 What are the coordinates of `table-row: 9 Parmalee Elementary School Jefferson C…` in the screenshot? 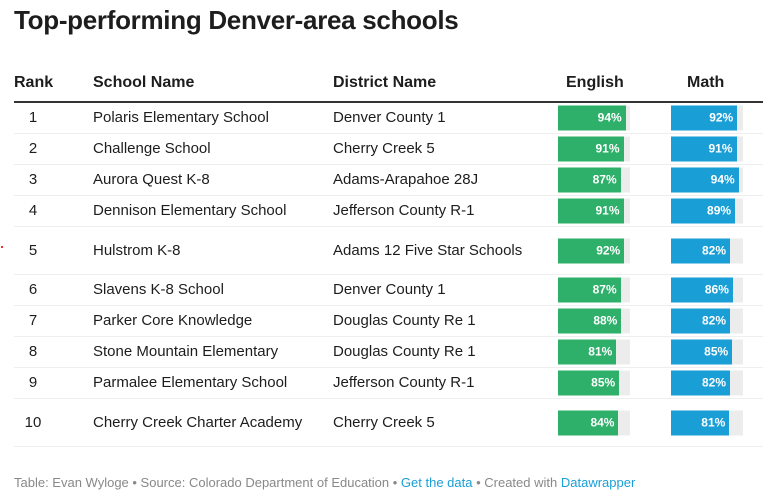 It's located at (388, 383).